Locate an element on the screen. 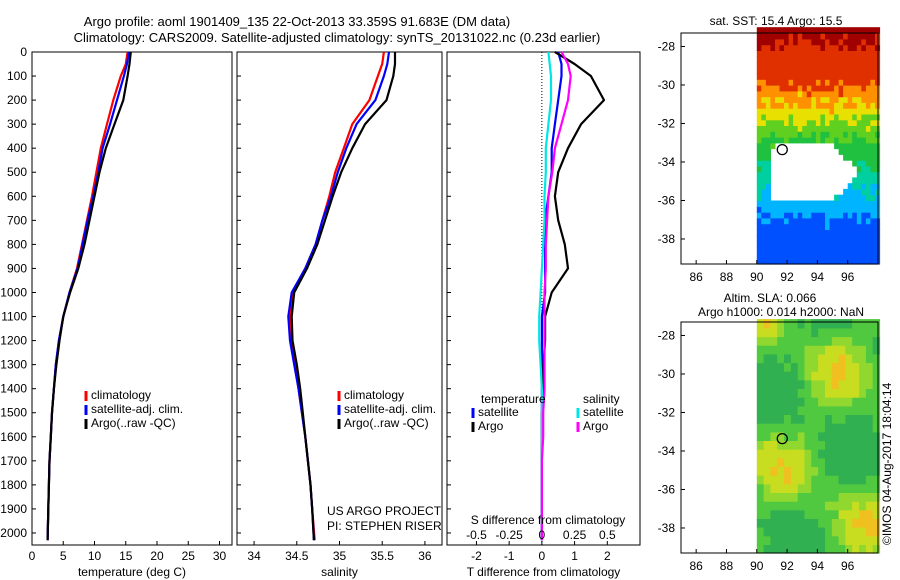 Image resolution: width=900 pixels, height=580 pixels. series-line-argo-raw-qc- is located at coordinates (89, 296).